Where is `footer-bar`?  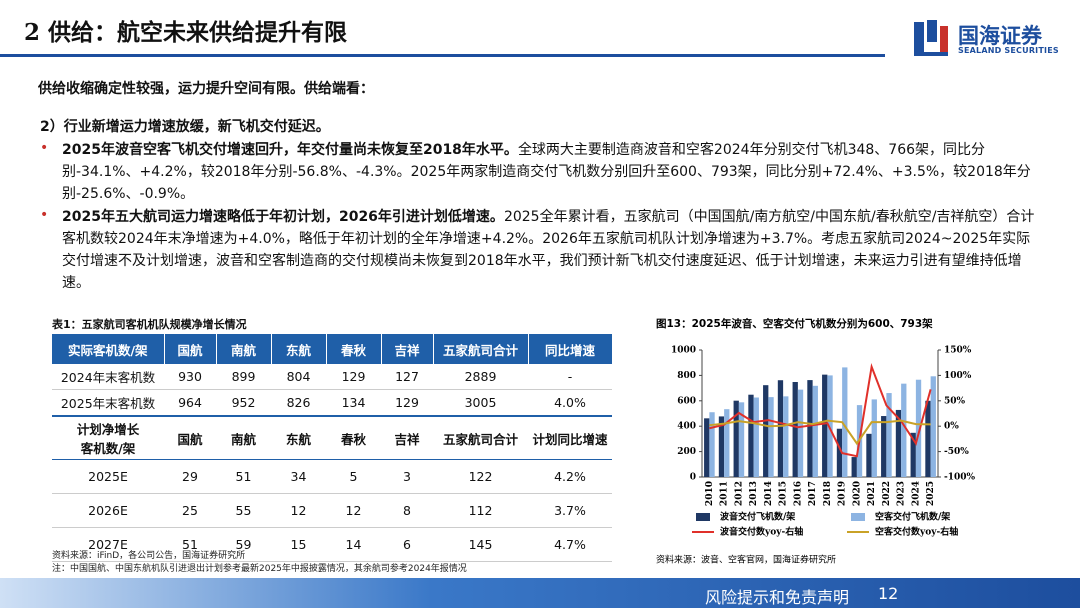
footer-bar is located at coordinates (540, 593).